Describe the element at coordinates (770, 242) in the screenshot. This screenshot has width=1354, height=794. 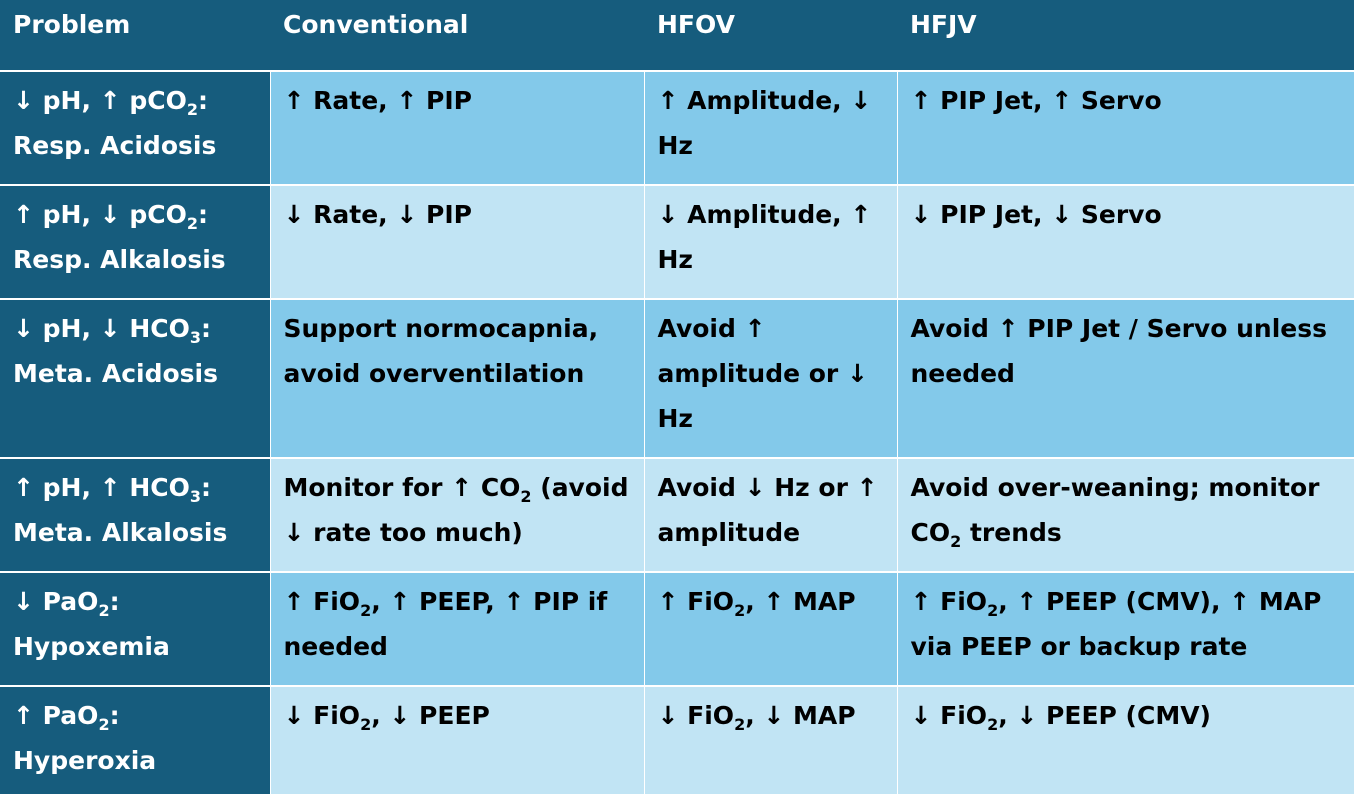
I see `hfov-cell: ↓ Amplitude, ↑ Hz` at that location.